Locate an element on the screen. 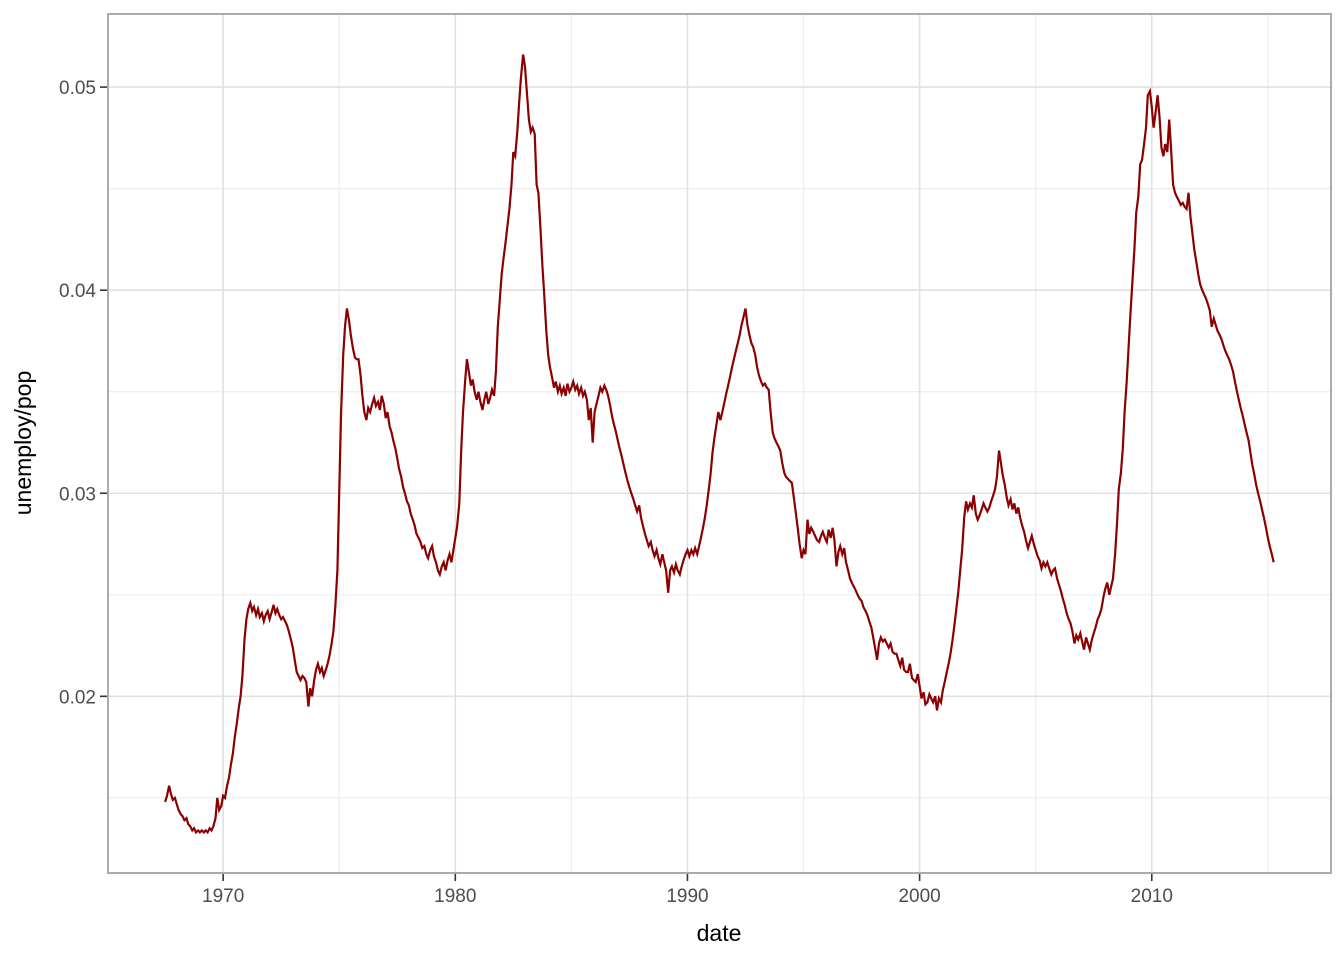 The image size is (1344, 960). x-tick-label: 1970 is located at coordinates (223, 896).